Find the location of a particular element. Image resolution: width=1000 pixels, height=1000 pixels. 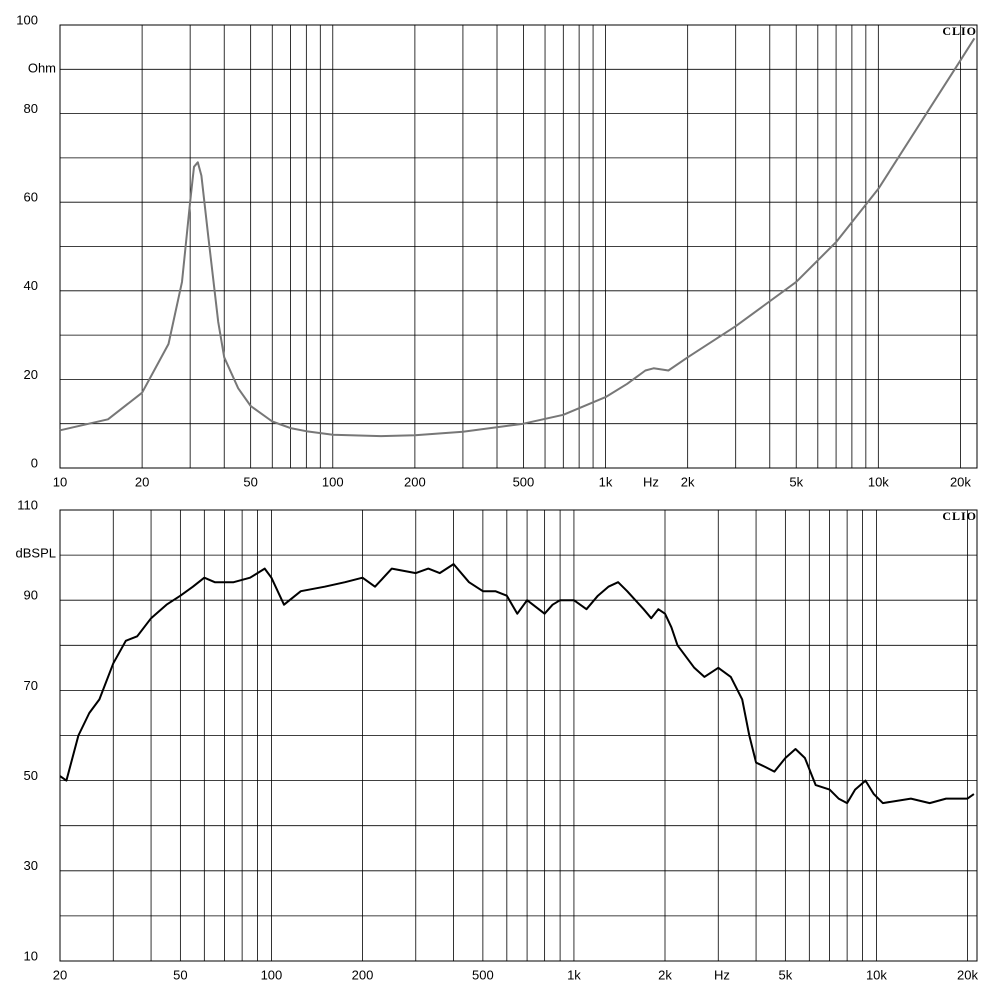

y-tick-label: 10 is located at coordinates (31, 955).